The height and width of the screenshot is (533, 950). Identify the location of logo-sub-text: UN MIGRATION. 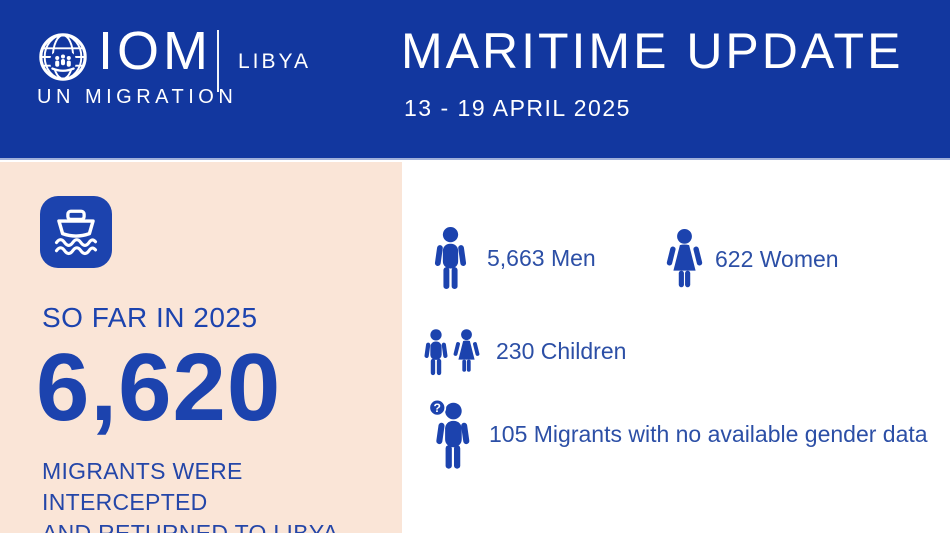
(137, 97).